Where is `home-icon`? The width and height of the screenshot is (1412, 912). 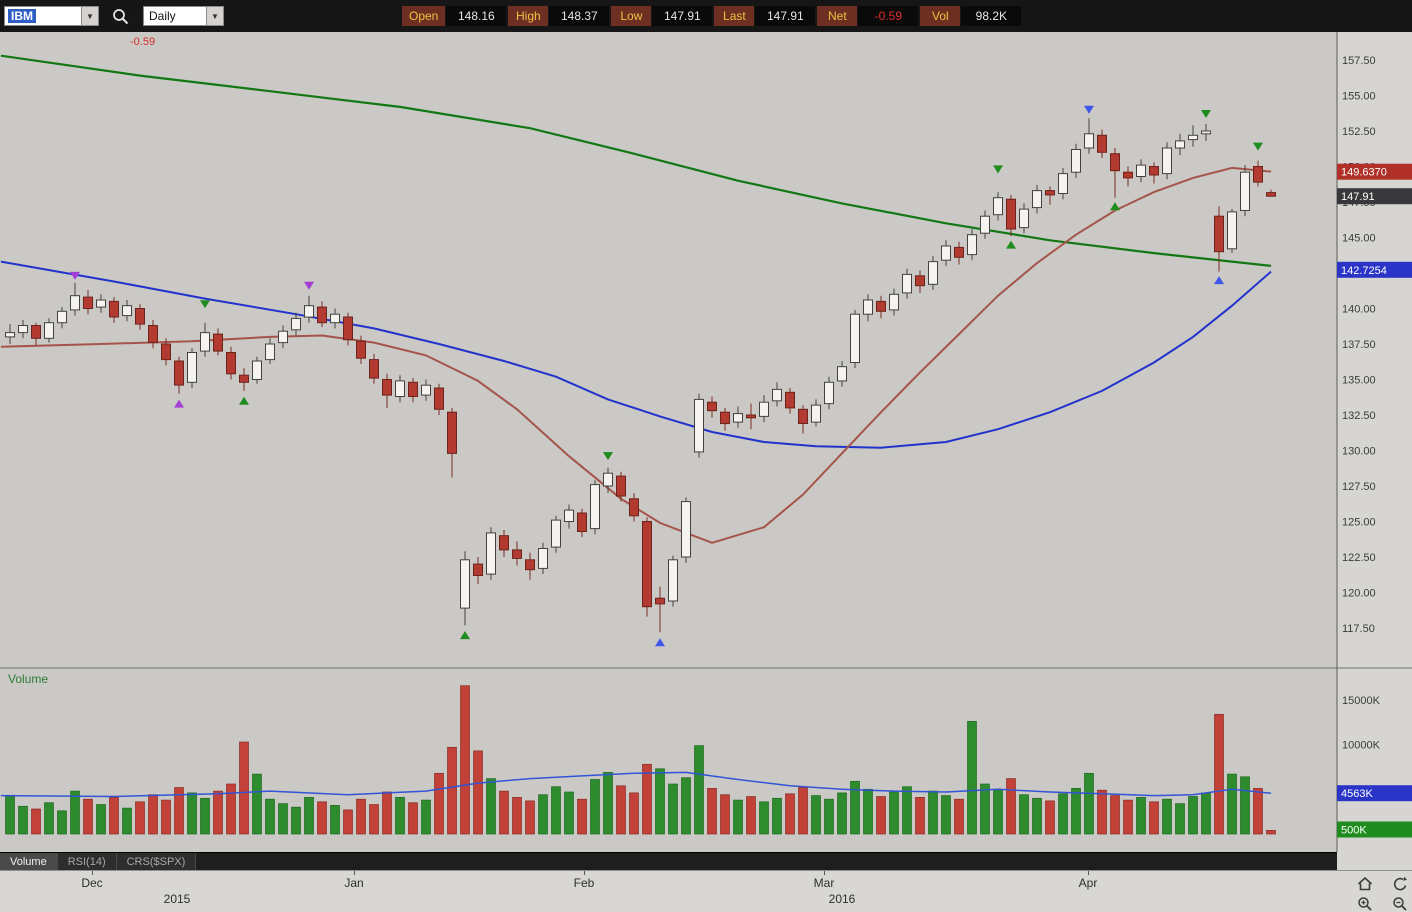 home-icon is located at coordinates (1364, 883).